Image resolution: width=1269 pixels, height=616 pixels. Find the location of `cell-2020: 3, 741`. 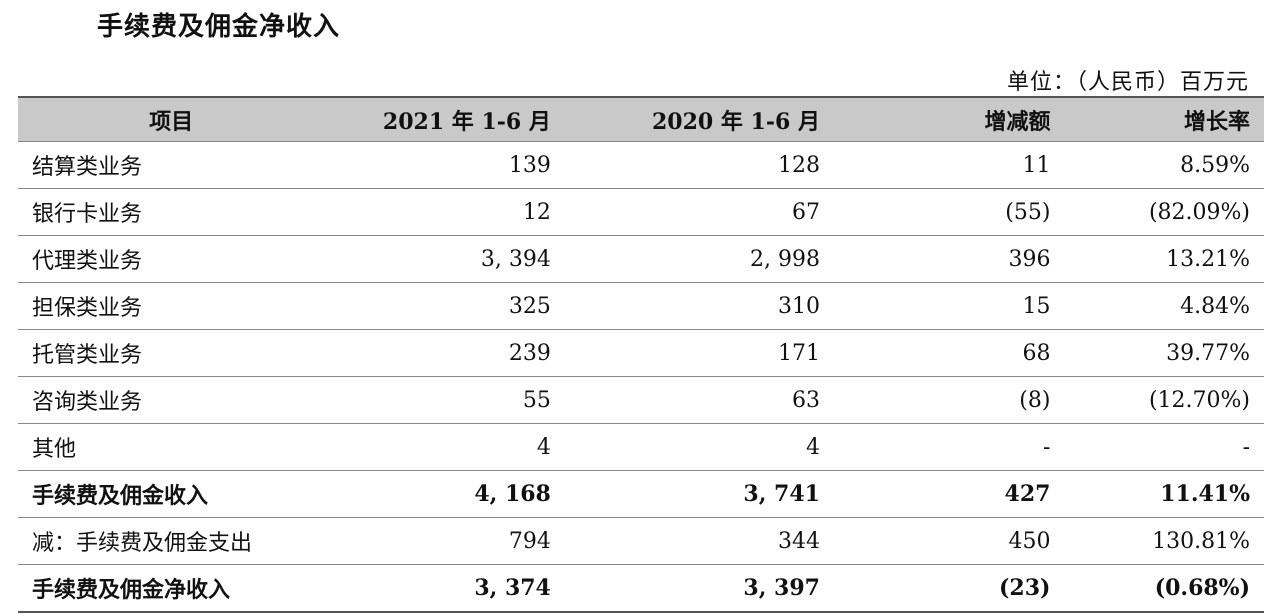

cell-2020: 3, 741 is located at coordinates (699, 494).